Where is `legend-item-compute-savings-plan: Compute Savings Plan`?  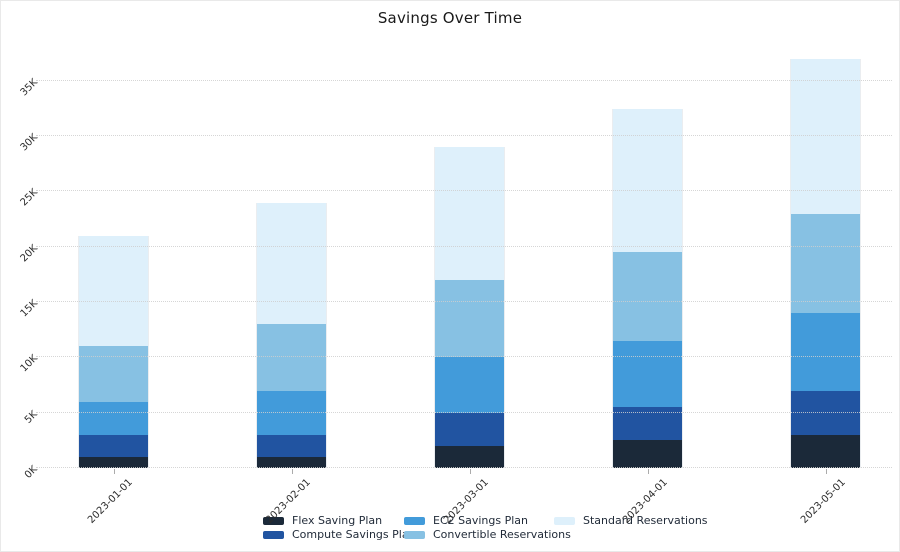
legend-item-compute-savings-plan: Compute Savings Plan is located at coordinates (339, 534).